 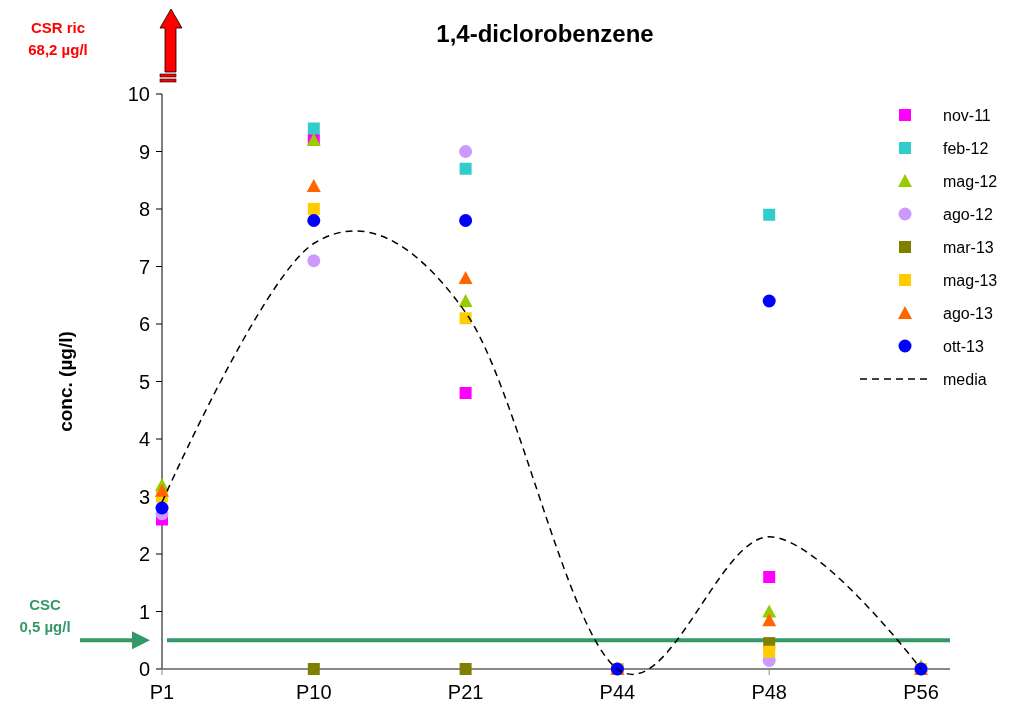 What do you see at coordinates (964, 346) in the screenshot?
I see `legend-label: ott-13` at bounding box center [964, 346].